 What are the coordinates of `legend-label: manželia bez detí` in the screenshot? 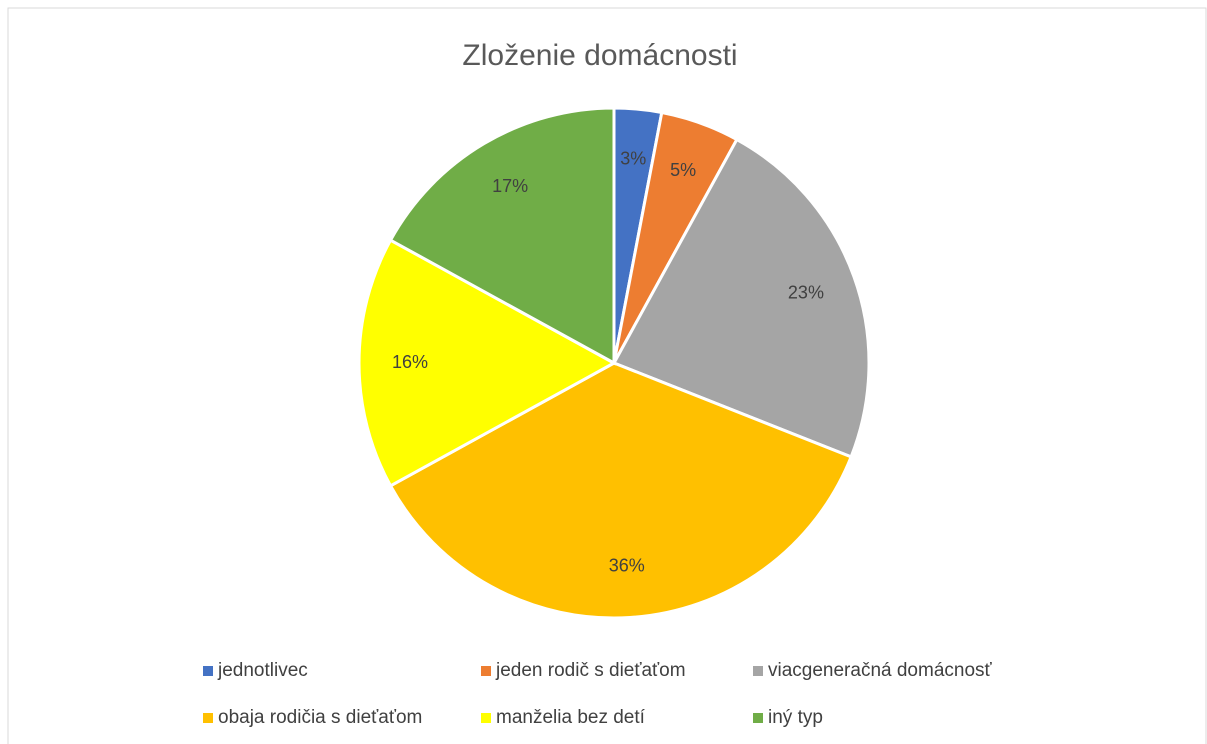 It's located at (571, 717).